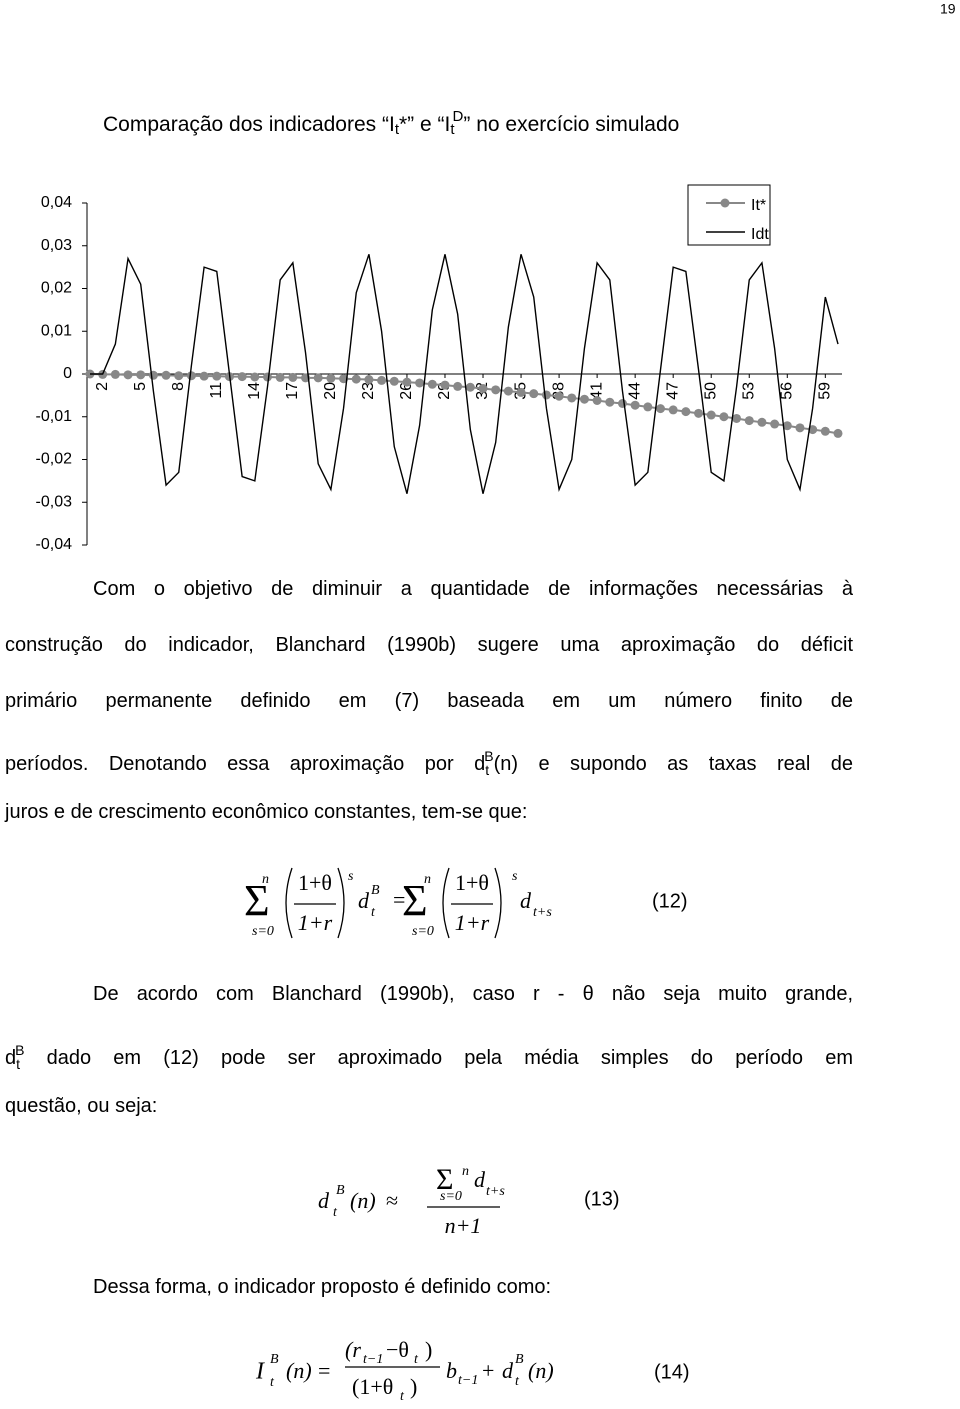 Image resolution: width=960 pixels, height=1409 pixels. I want to click on x-tick-label: 47, so click(672, 391).